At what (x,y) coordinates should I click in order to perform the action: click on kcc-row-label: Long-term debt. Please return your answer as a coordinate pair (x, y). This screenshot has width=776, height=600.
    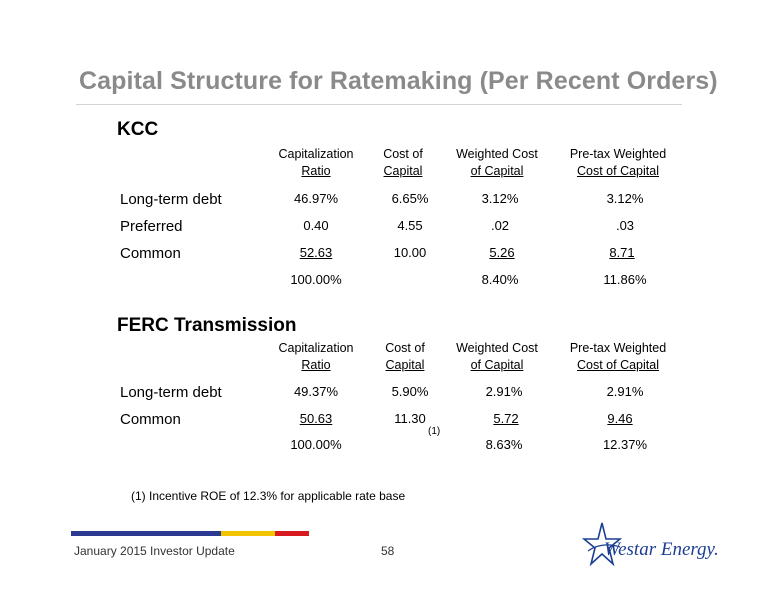
    Looking at the image, I should click on (171, 199).